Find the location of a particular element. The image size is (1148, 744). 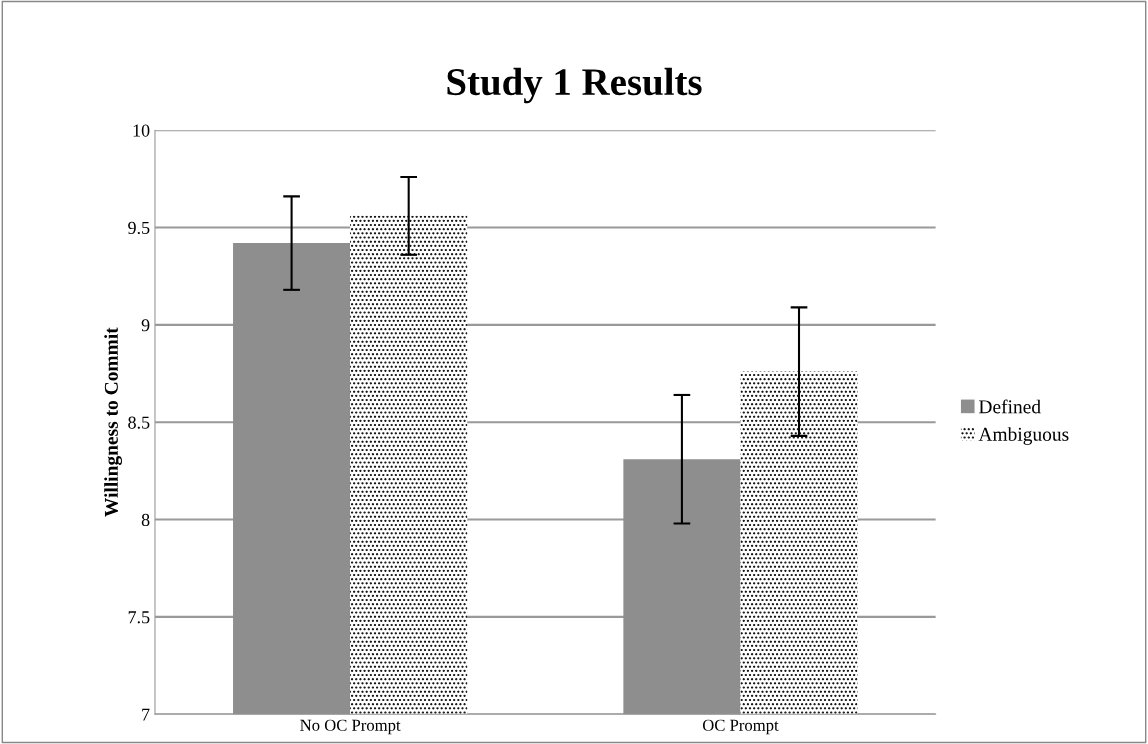

y-axis-title: Willingness to Commit is located at coordinates (113, 422).